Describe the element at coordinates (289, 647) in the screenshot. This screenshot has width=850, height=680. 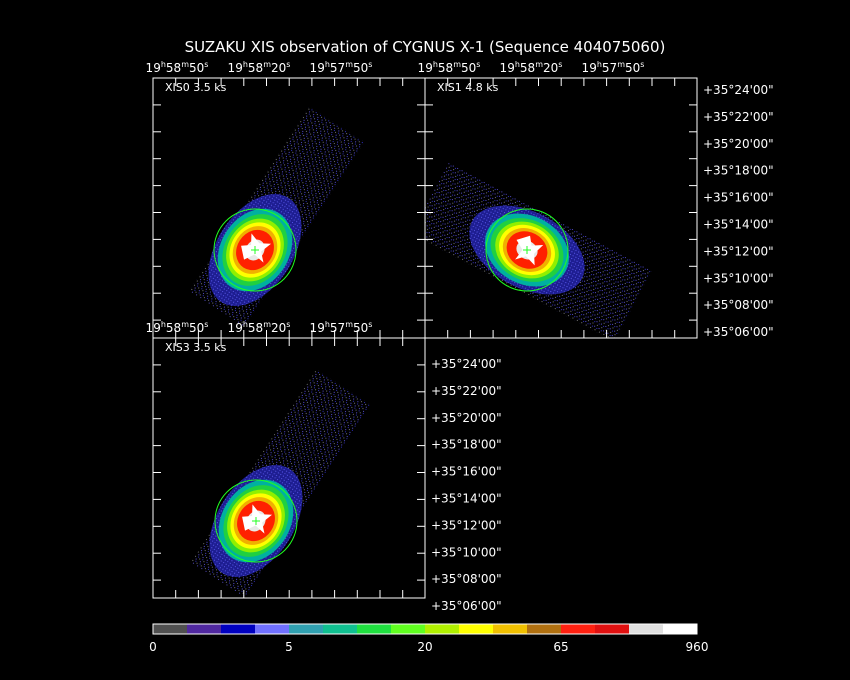
I see `colorbar-label: 5` at that location.